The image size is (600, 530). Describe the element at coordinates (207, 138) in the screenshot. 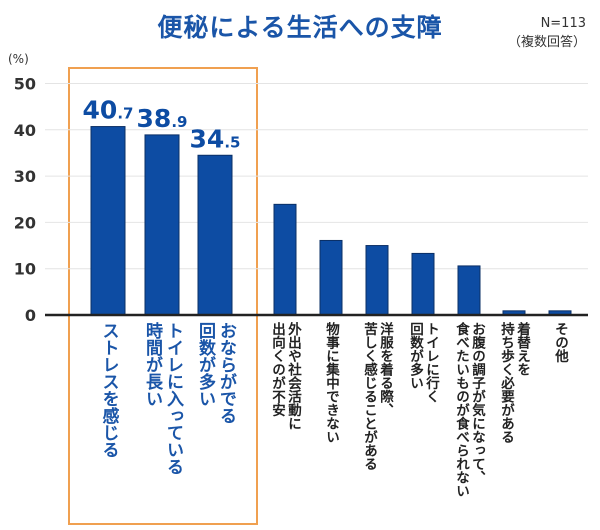

I see `data-label-int: 34` at that location.